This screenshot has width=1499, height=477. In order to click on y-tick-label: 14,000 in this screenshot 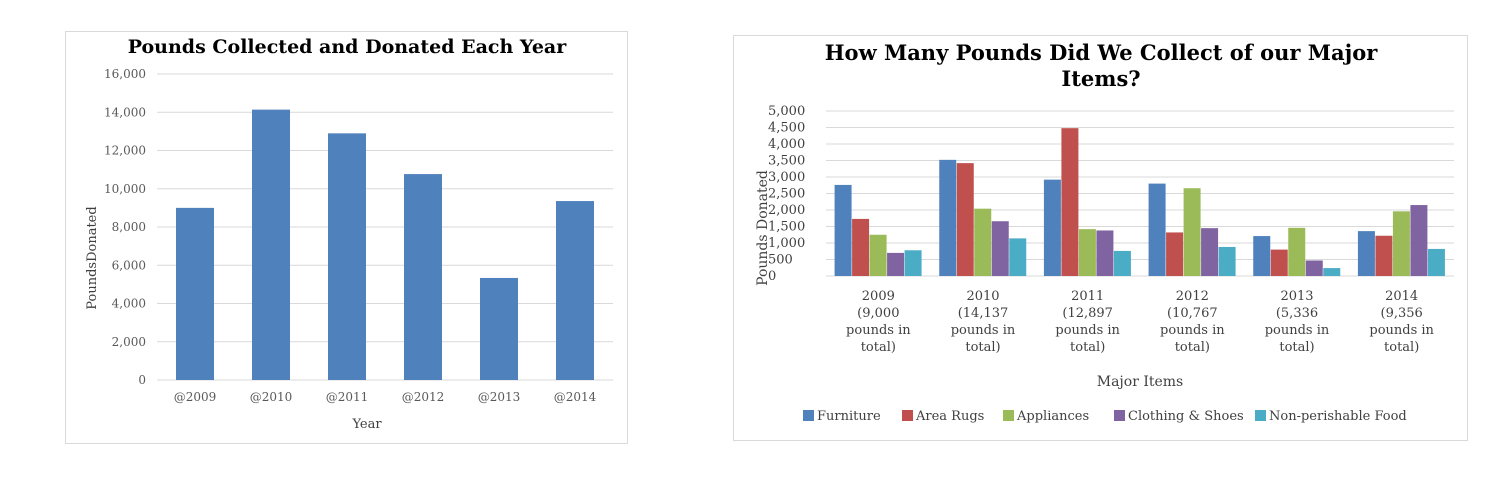, I will do `click(125, 112)`.